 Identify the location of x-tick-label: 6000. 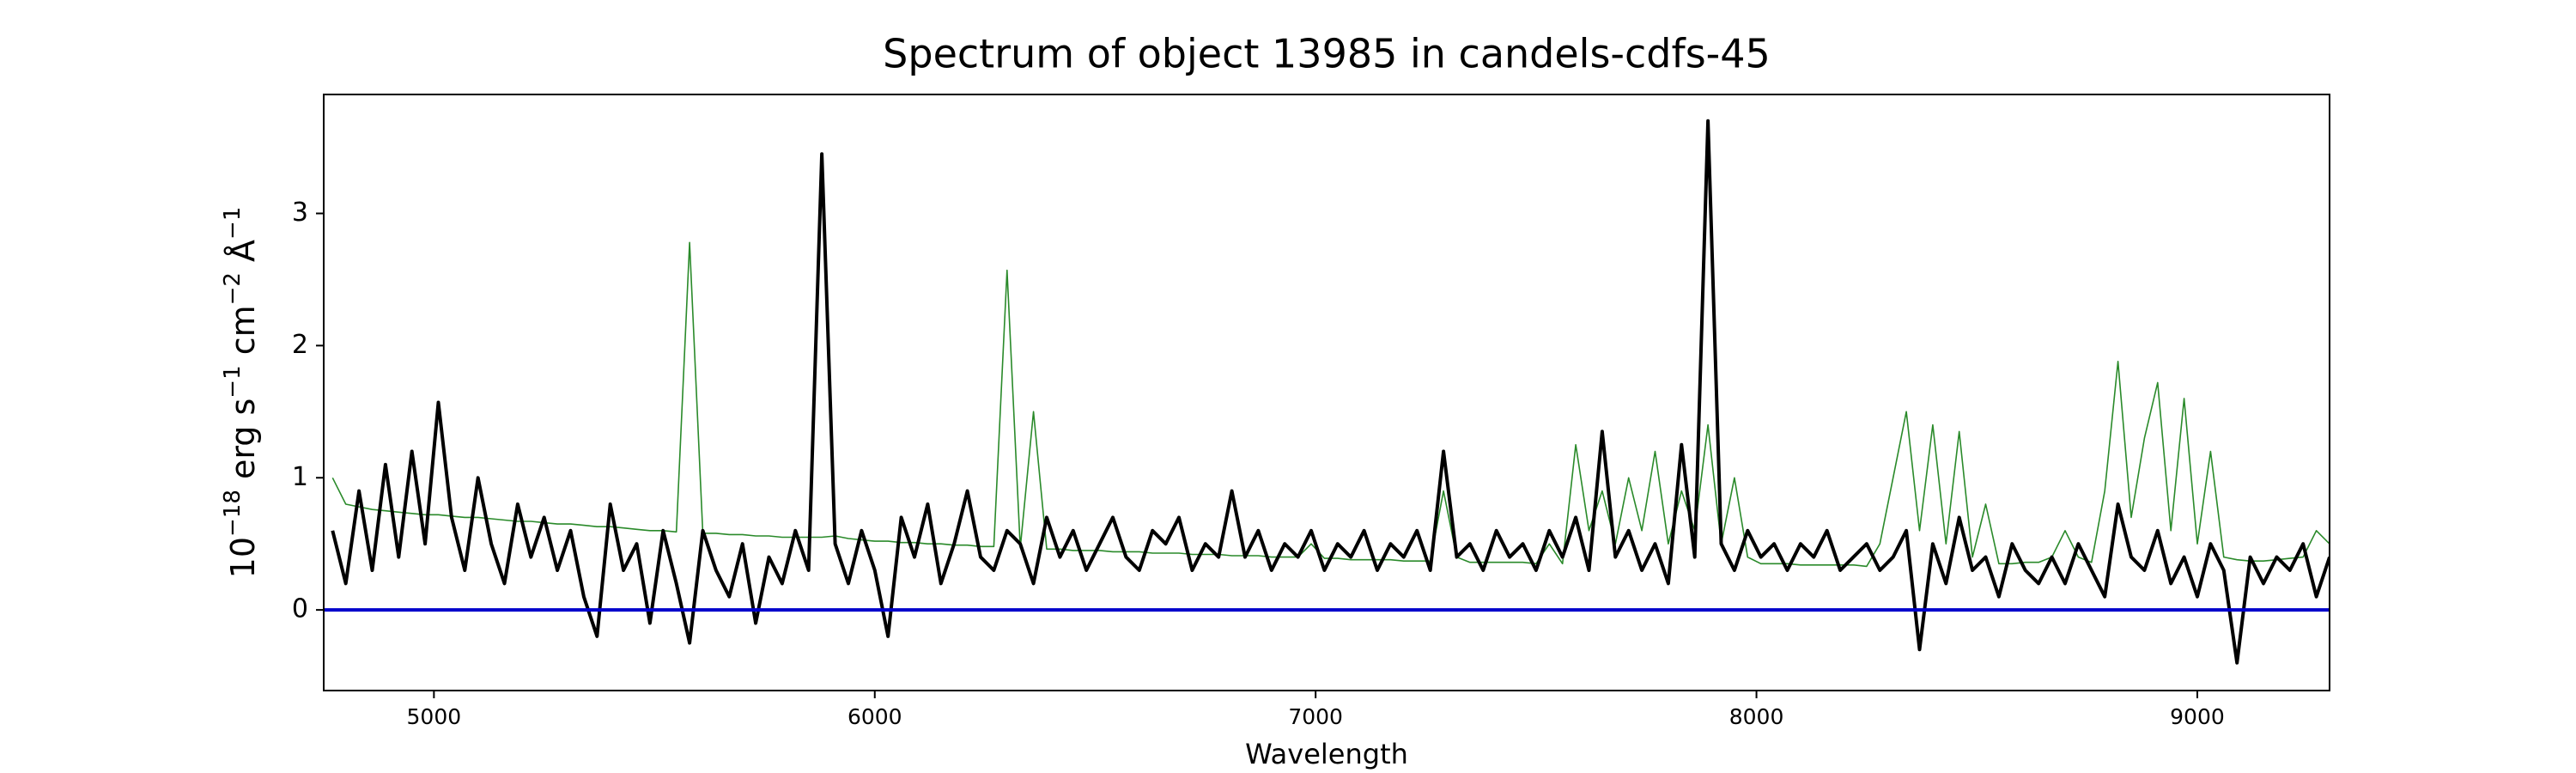
(875, 716).